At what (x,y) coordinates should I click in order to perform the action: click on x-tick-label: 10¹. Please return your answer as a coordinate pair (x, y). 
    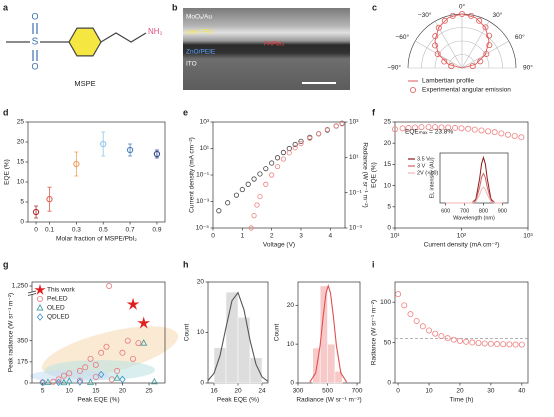
    Looking at the image, I should click on (395, 236).